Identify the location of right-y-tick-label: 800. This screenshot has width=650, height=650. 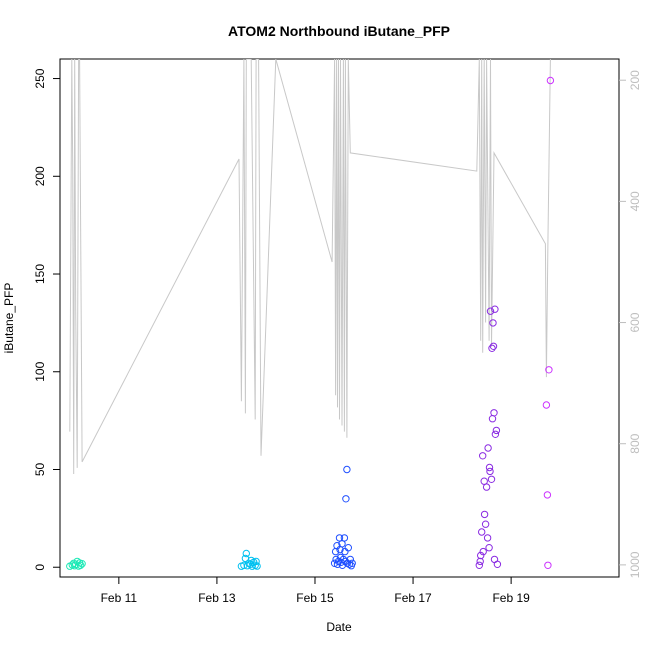
(635, 443).